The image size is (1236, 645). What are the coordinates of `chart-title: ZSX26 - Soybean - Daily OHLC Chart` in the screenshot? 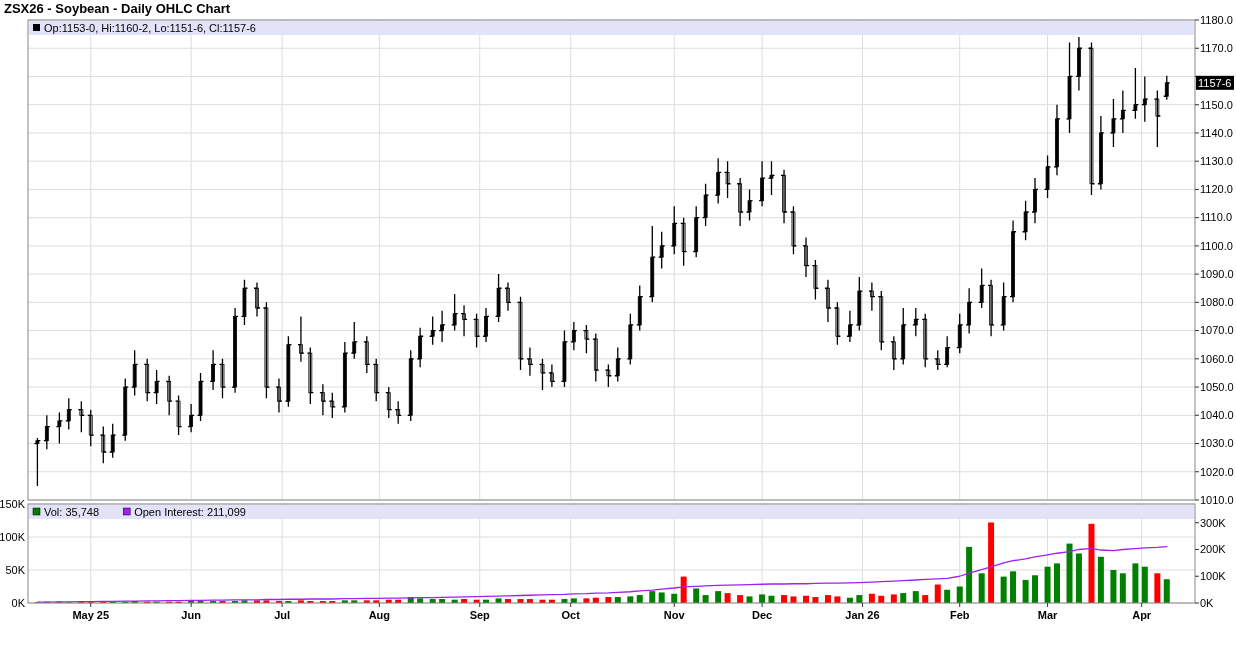 It's located at (117, 8).